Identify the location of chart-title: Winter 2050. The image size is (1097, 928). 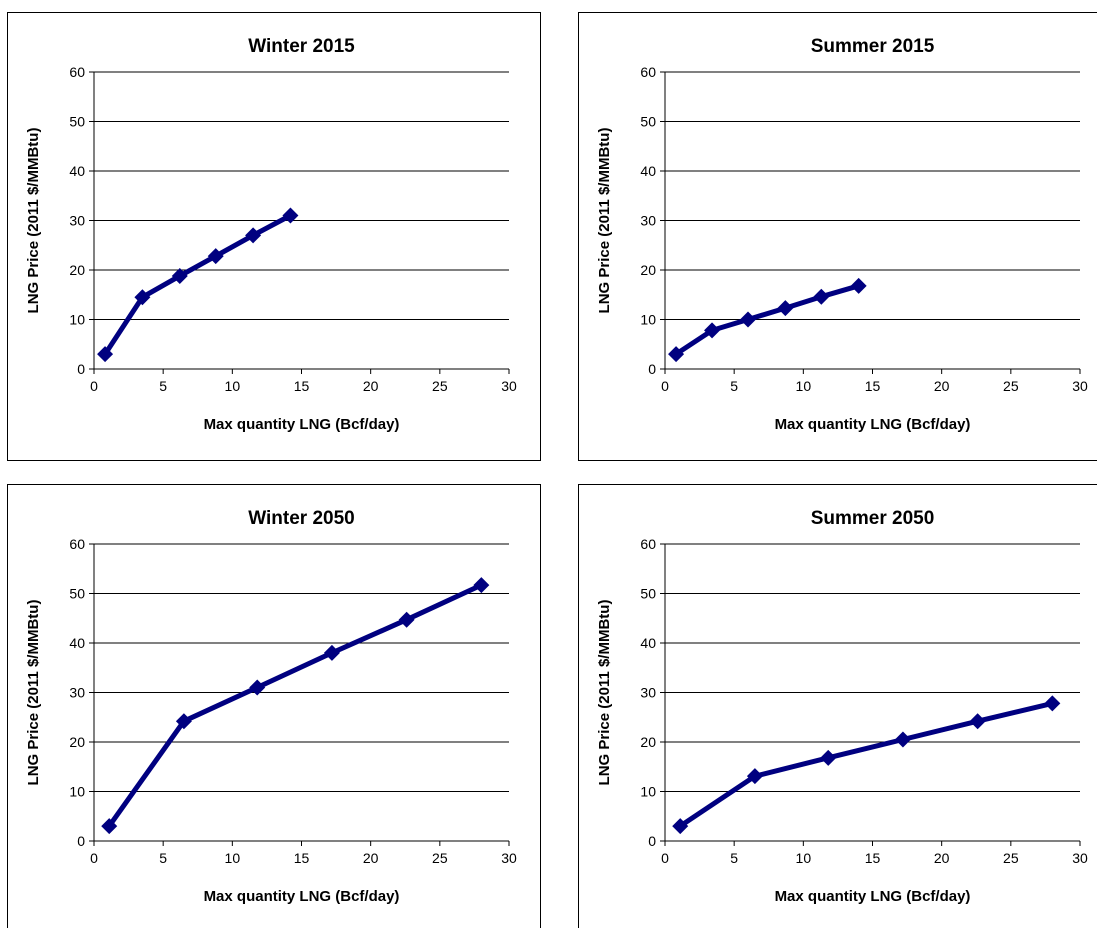
(301, 518).